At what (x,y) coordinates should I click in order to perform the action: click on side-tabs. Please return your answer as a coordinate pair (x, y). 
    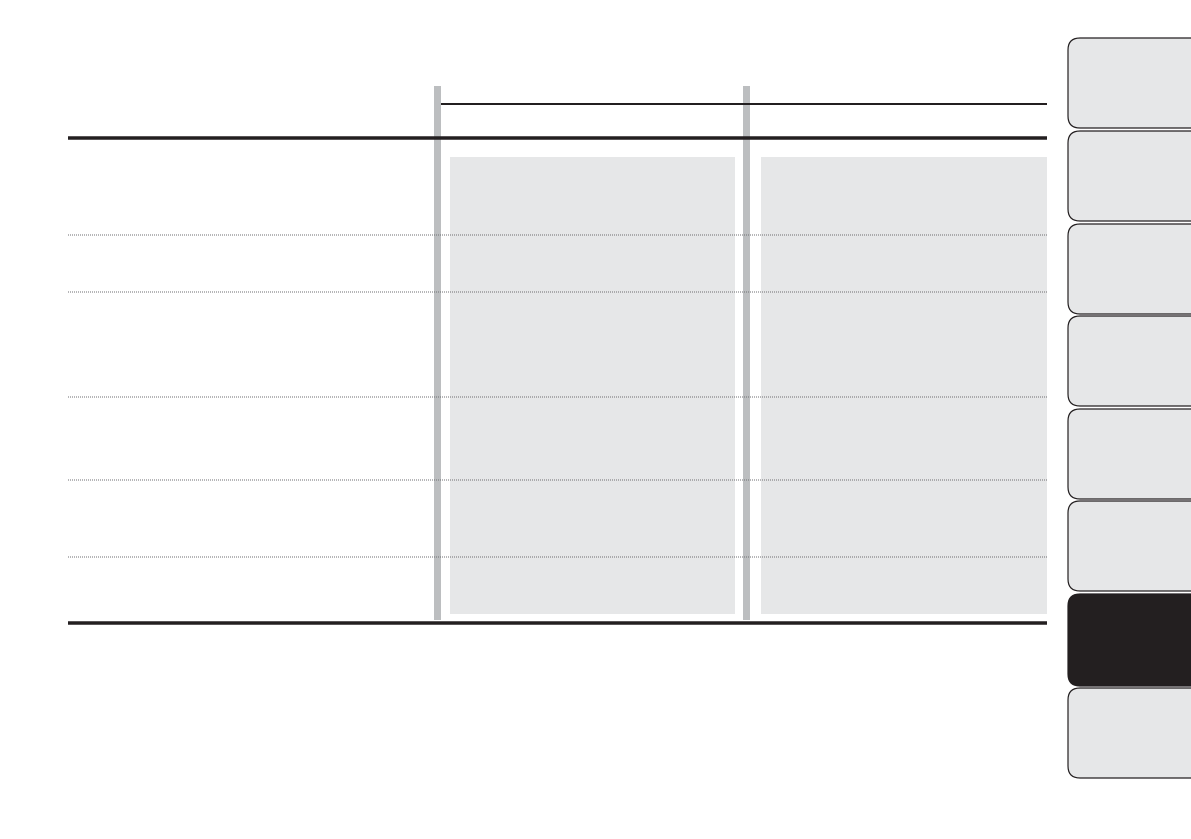
    Looking at the image, I should click on (1129, 408).